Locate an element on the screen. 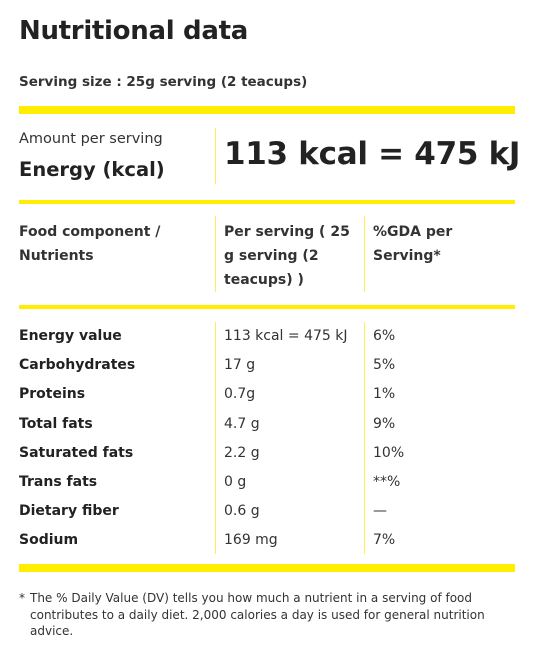 The height and width of the screenshot is (665, 542). table-row: Dietary fiber 0.6 g — is located at coordinates (267, 511).